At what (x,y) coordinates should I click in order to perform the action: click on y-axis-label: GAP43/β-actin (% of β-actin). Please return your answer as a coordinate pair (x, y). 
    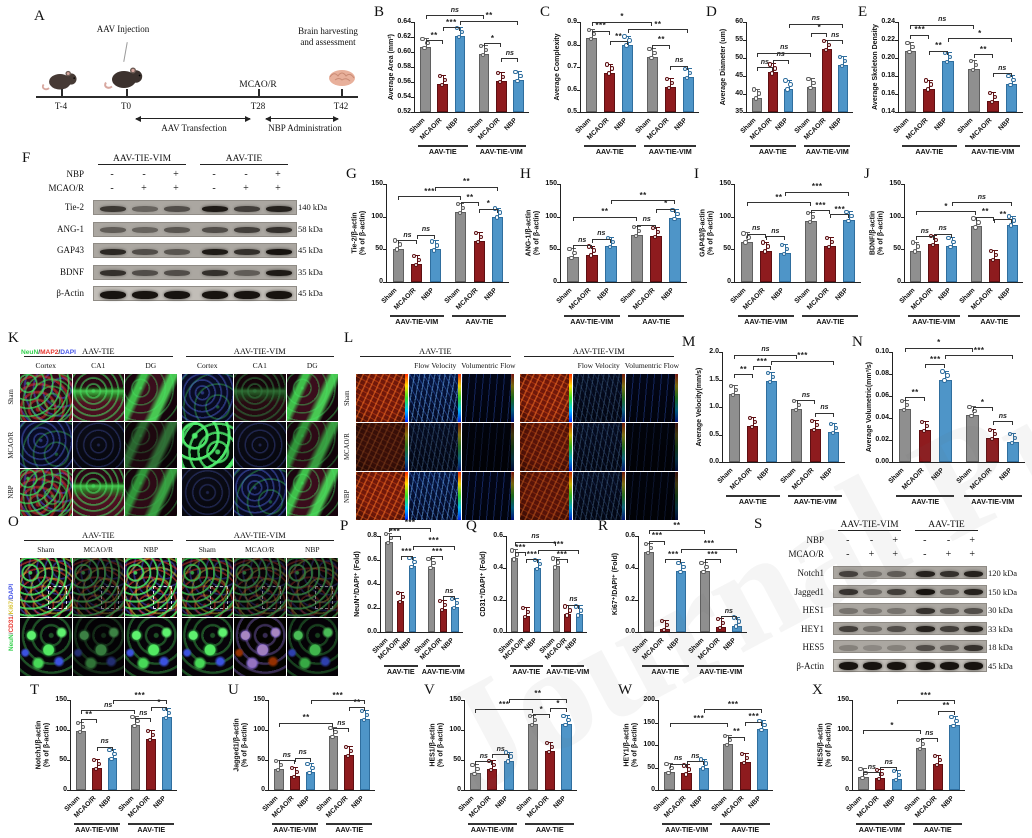
    Looking at the image, I should click on (707, 233).